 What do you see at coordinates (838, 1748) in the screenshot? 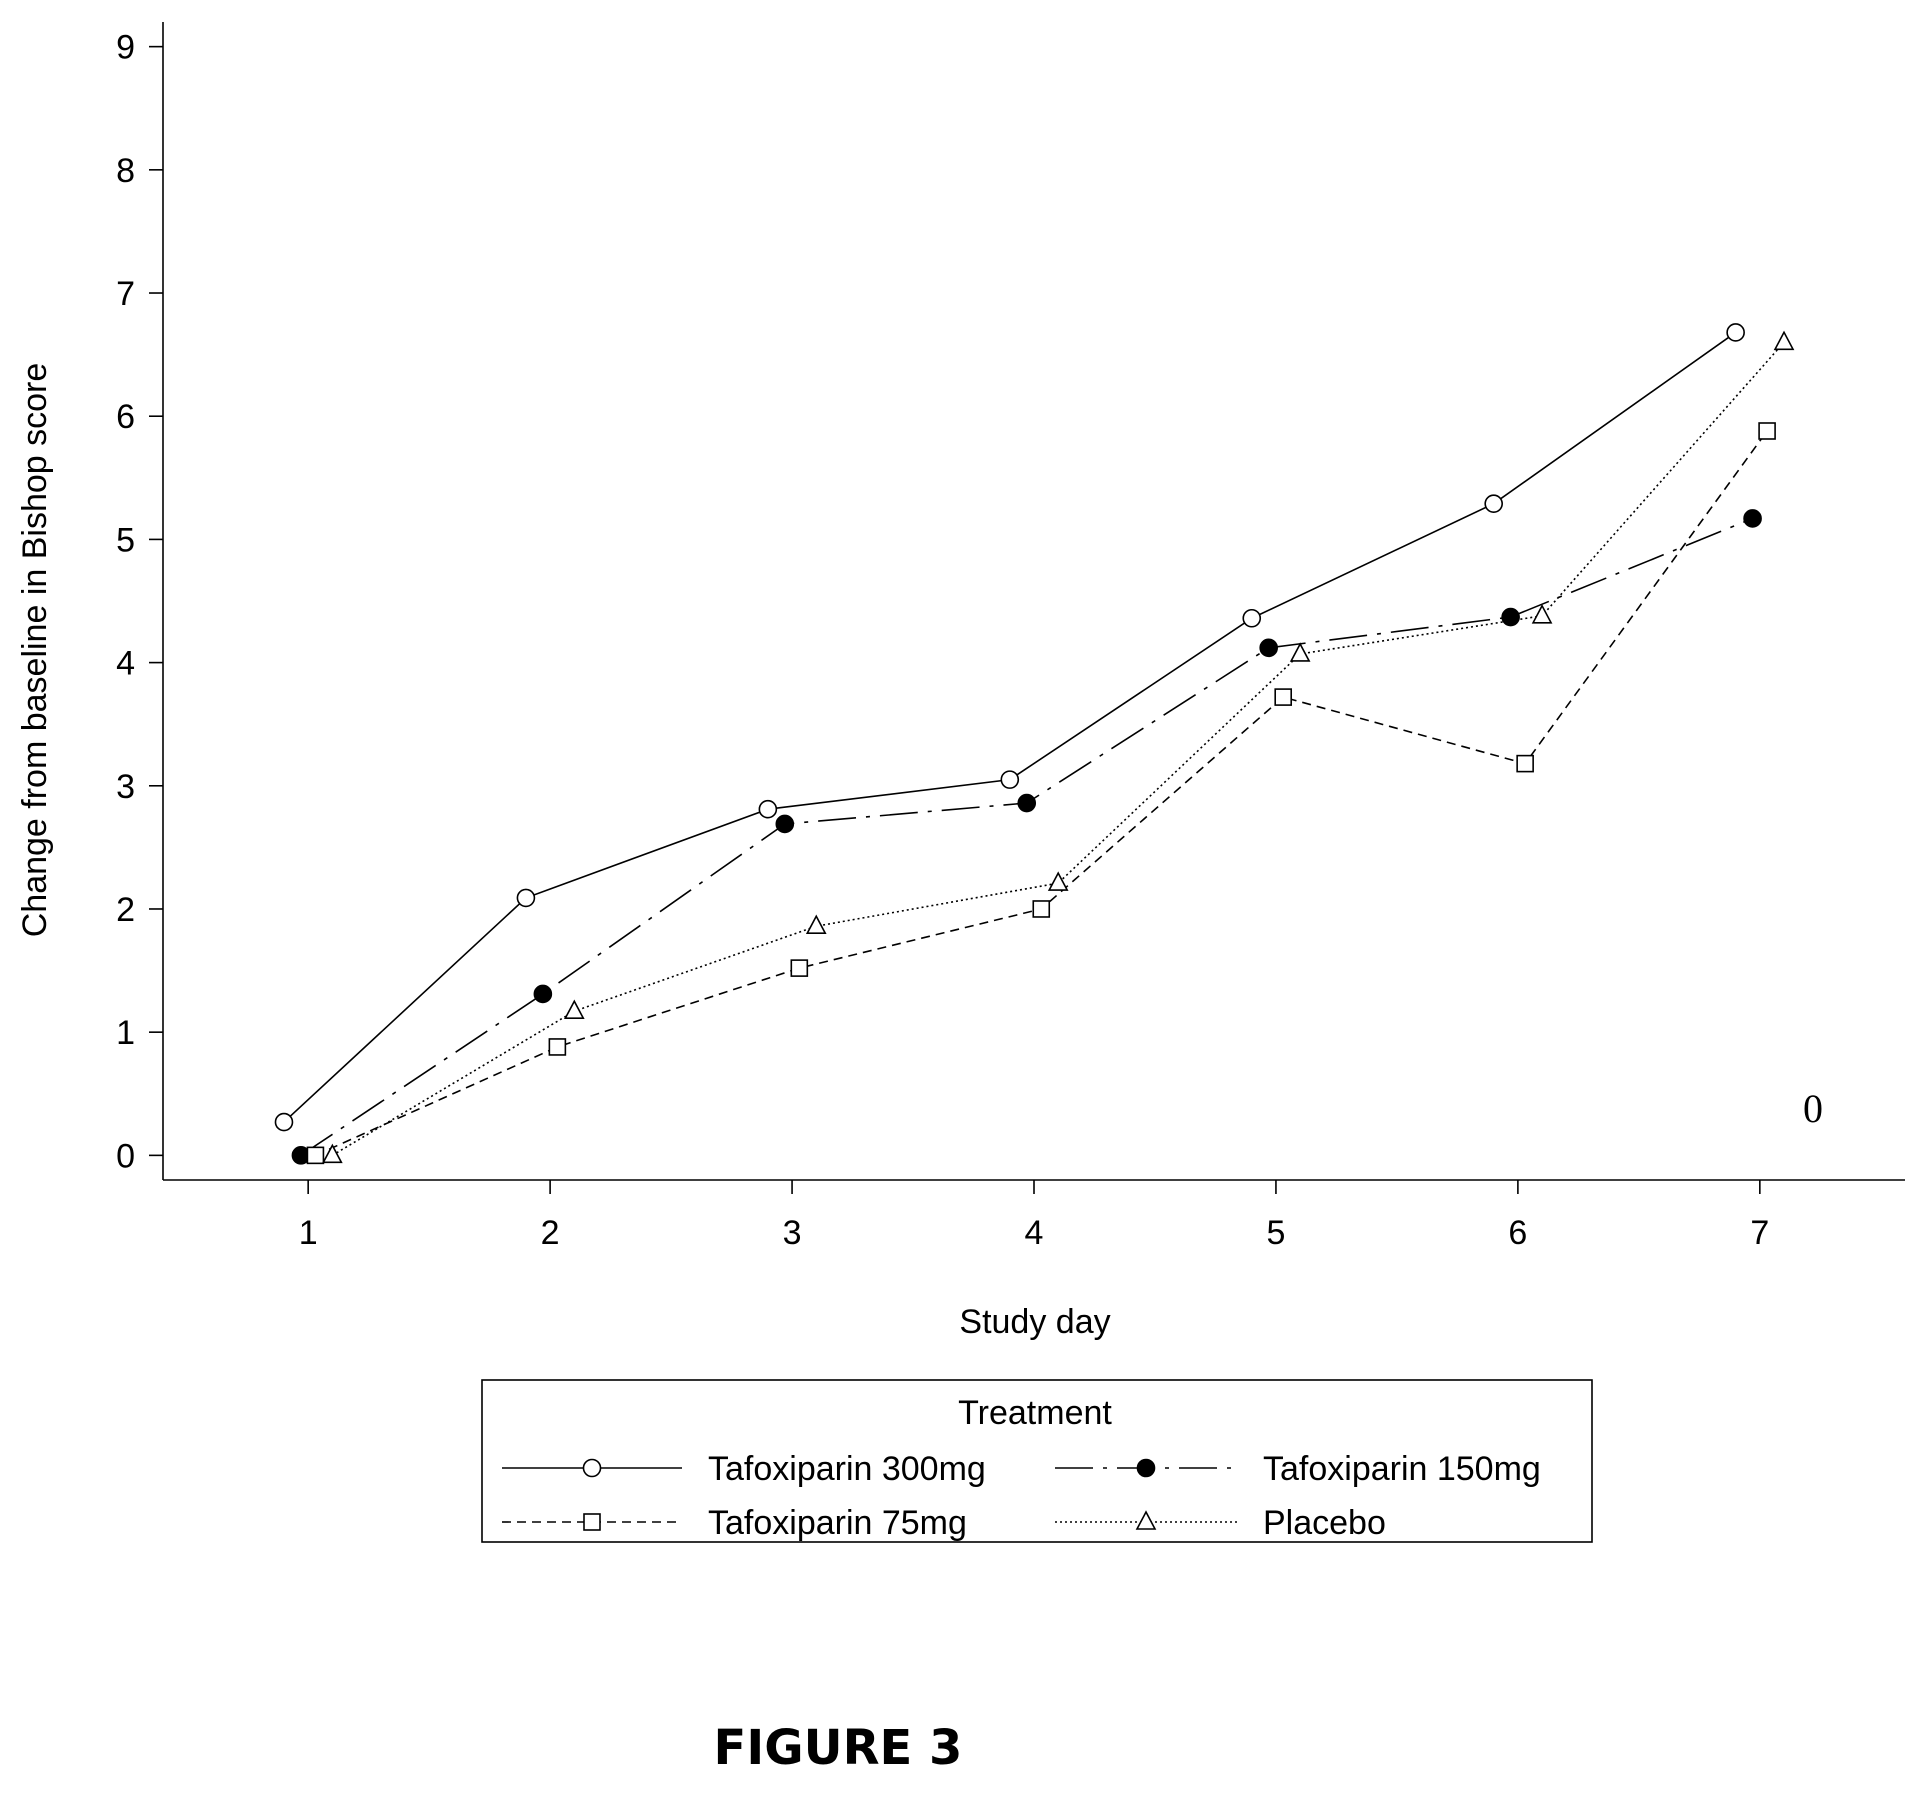
I see `figure-caption: FIGURE 3` at bounding box center [838, 1748].